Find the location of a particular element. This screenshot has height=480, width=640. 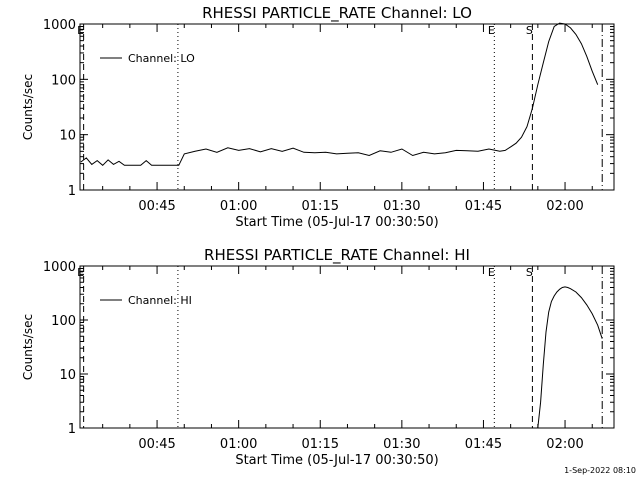

chart-title: RHESSI PARTICLE_RATE Channel: LO is located at coordinates (337, 13).